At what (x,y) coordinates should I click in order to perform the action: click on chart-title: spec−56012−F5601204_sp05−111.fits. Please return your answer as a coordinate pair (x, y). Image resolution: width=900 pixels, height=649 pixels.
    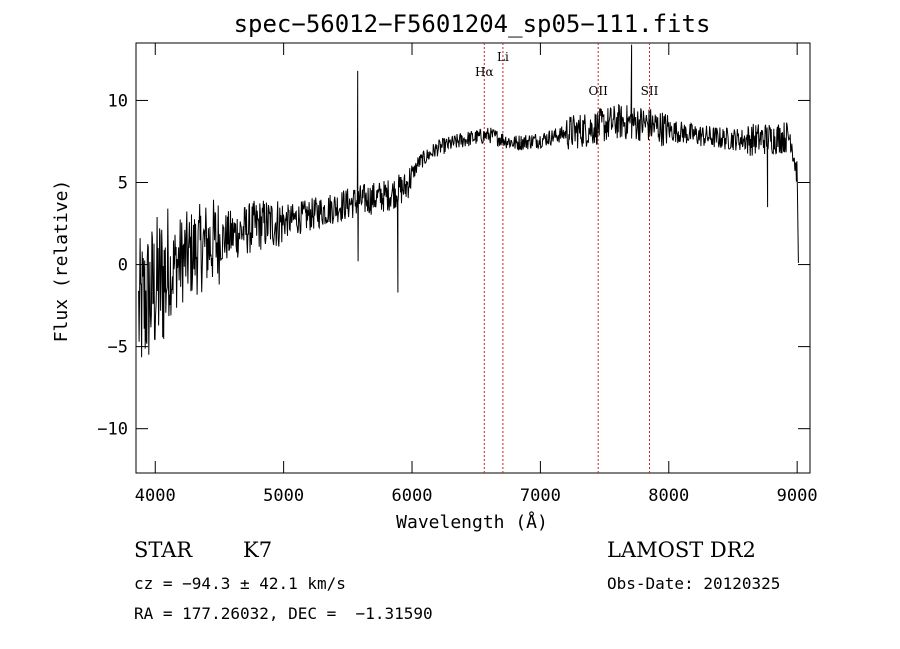
    Looking at the image, I should click on (472, 24).